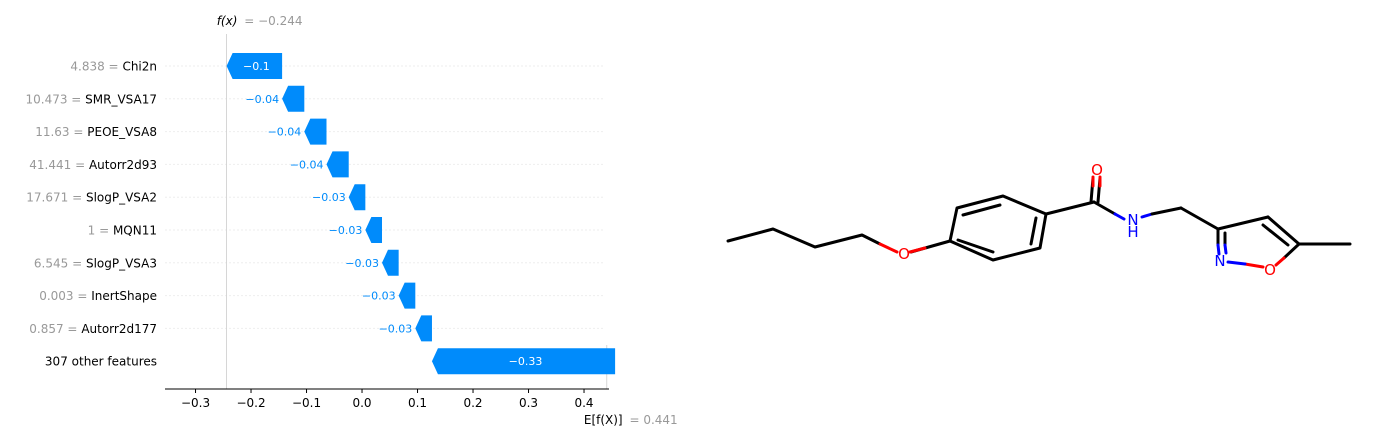 This screenshot has height=441, width=1386. Describe the element at coordinates (1199, 218) in the screenshot. I see `ch2-ring-bond` at that location.